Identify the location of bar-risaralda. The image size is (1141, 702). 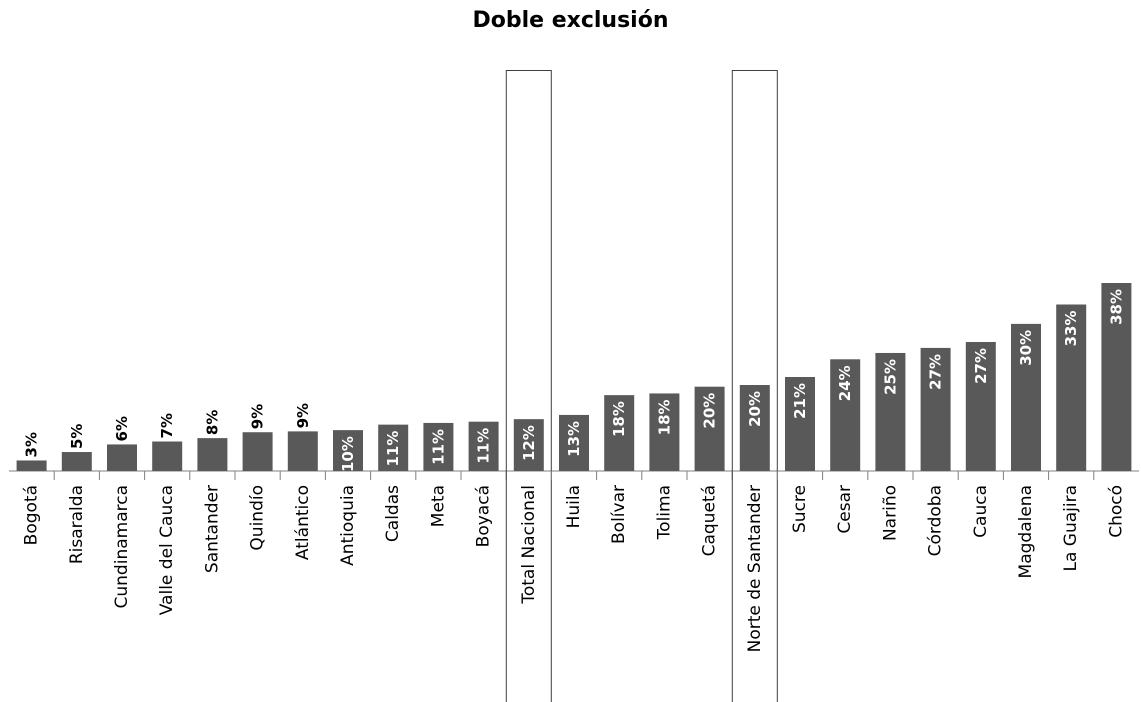
(76, 461).